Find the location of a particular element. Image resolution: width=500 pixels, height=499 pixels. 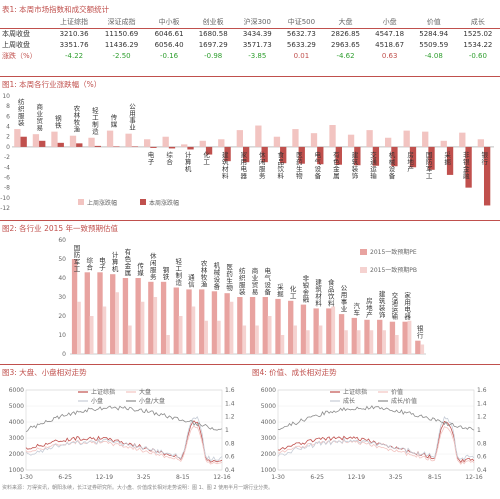

category-label: 医药生物 is located at coordinates (229, 277).